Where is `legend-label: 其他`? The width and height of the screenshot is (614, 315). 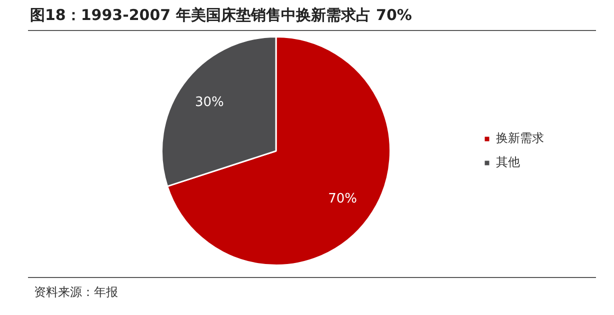 legend-label: 其他 is located at coordinates (508, 162).